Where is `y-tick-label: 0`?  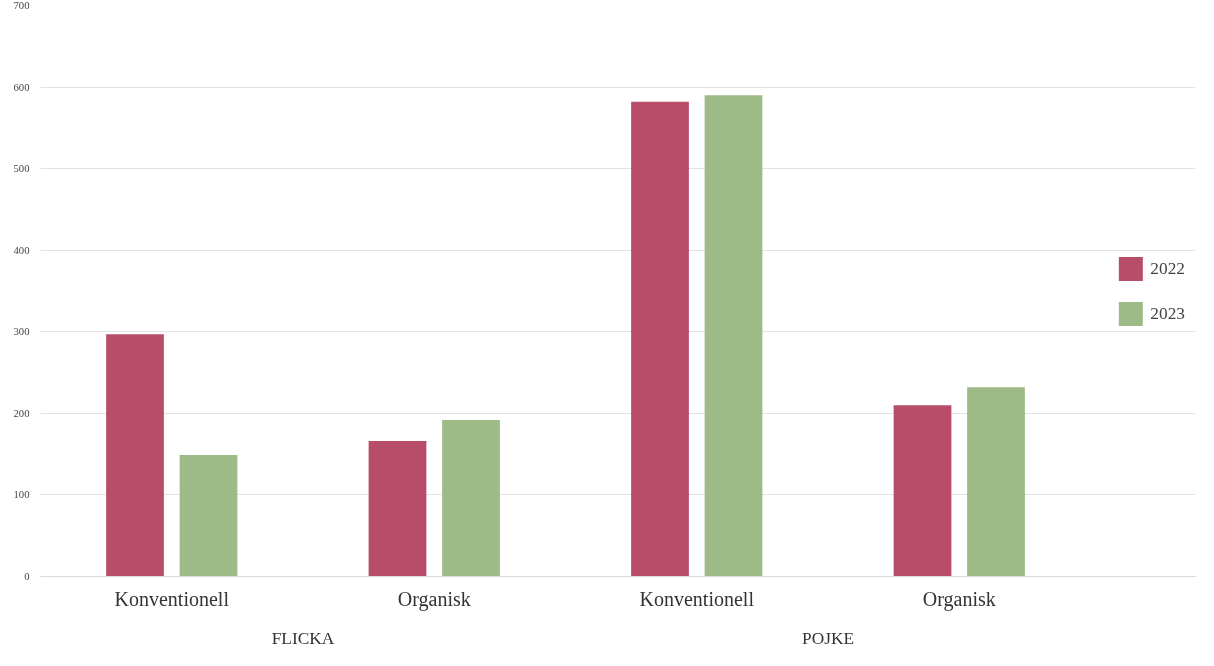 y-tick-label: 0 is located at coordinates (27, 576).